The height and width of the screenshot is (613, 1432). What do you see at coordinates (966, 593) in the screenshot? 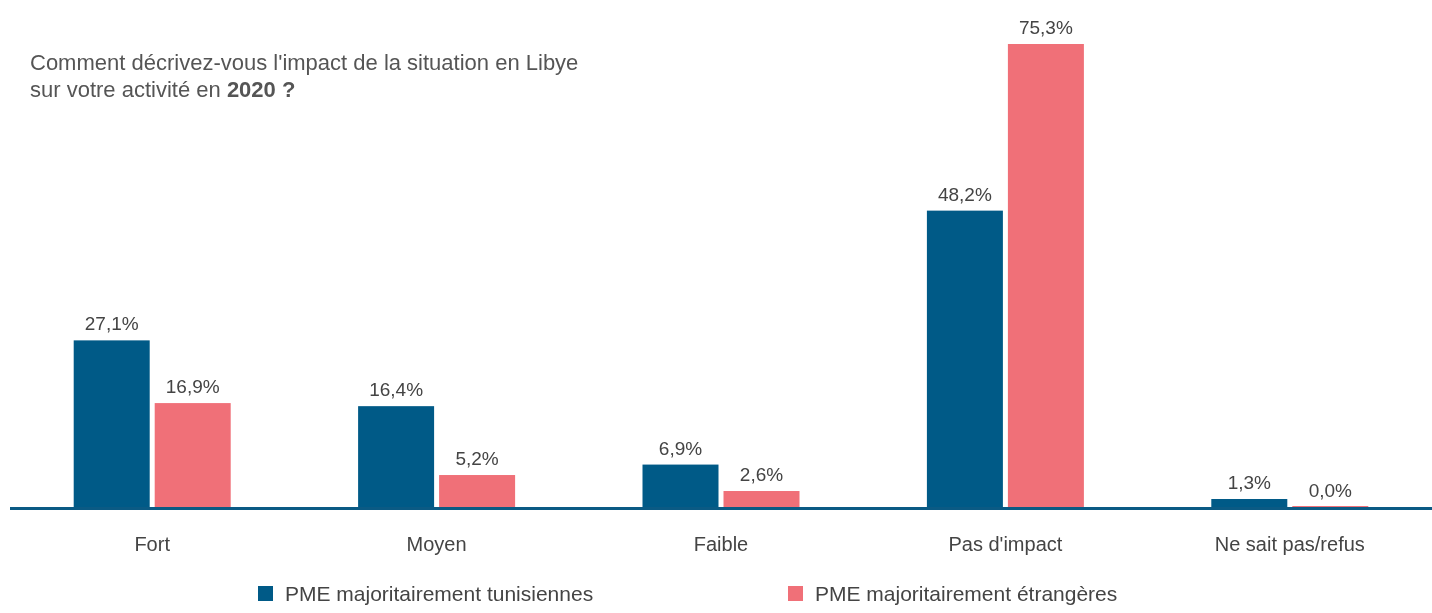
I see `legend-label: PME majoritairement étrangères` at bounding box center [966, 593].